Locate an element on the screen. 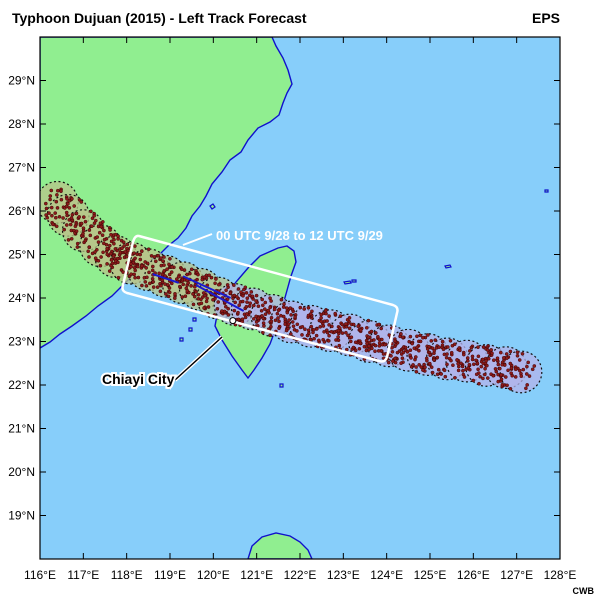 This screenshot has height=600, width=600. longitude-tick-label: 124°E is located at coordinates (386, 575).